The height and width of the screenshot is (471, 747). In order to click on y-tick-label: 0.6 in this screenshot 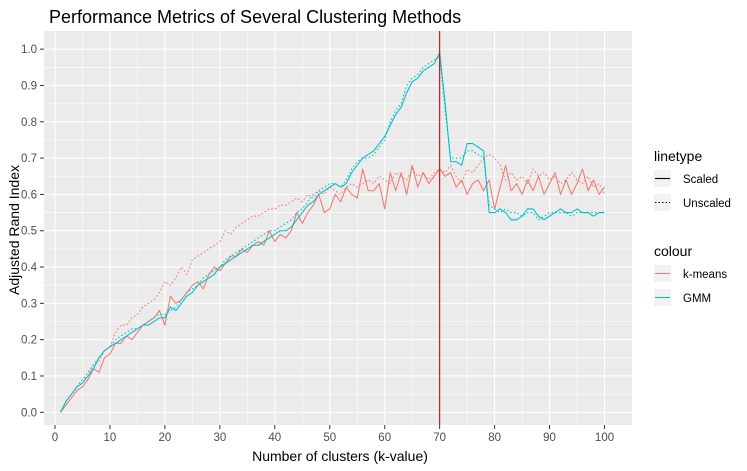, I will do `click(29, 195)`.